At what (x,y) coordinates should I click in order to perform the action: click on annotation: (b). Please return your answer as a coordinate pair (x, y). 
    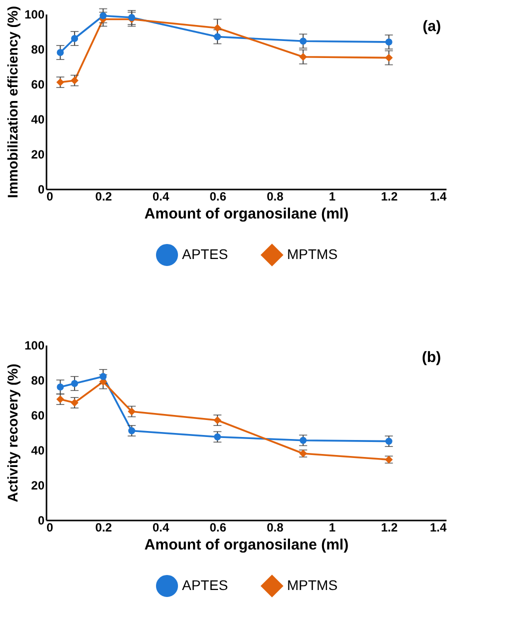
    Looking at the image, I should click on (431, 357).